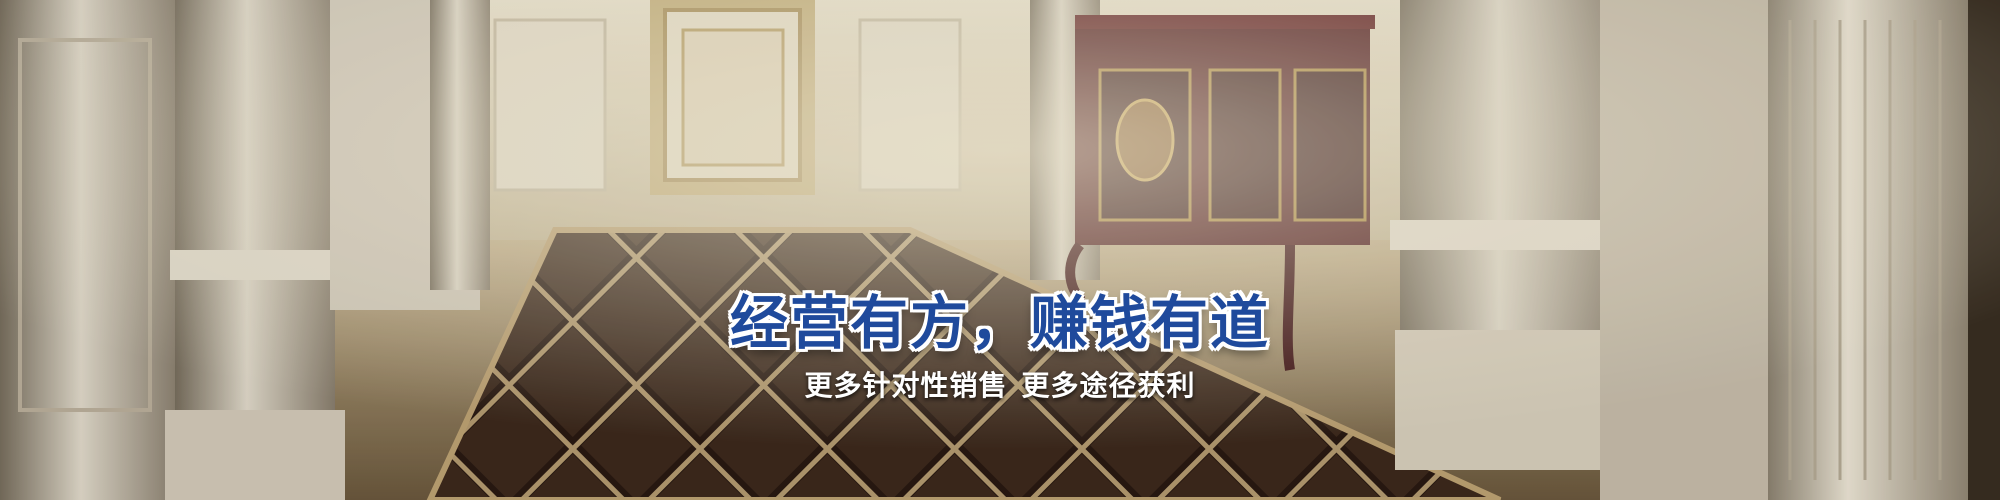 The width and height of the screenshot is (2000, 500). Describe the element at coordinates (906, 385) in the screenshot. I see `subline-part-1: 更多针对性销售` at that location.